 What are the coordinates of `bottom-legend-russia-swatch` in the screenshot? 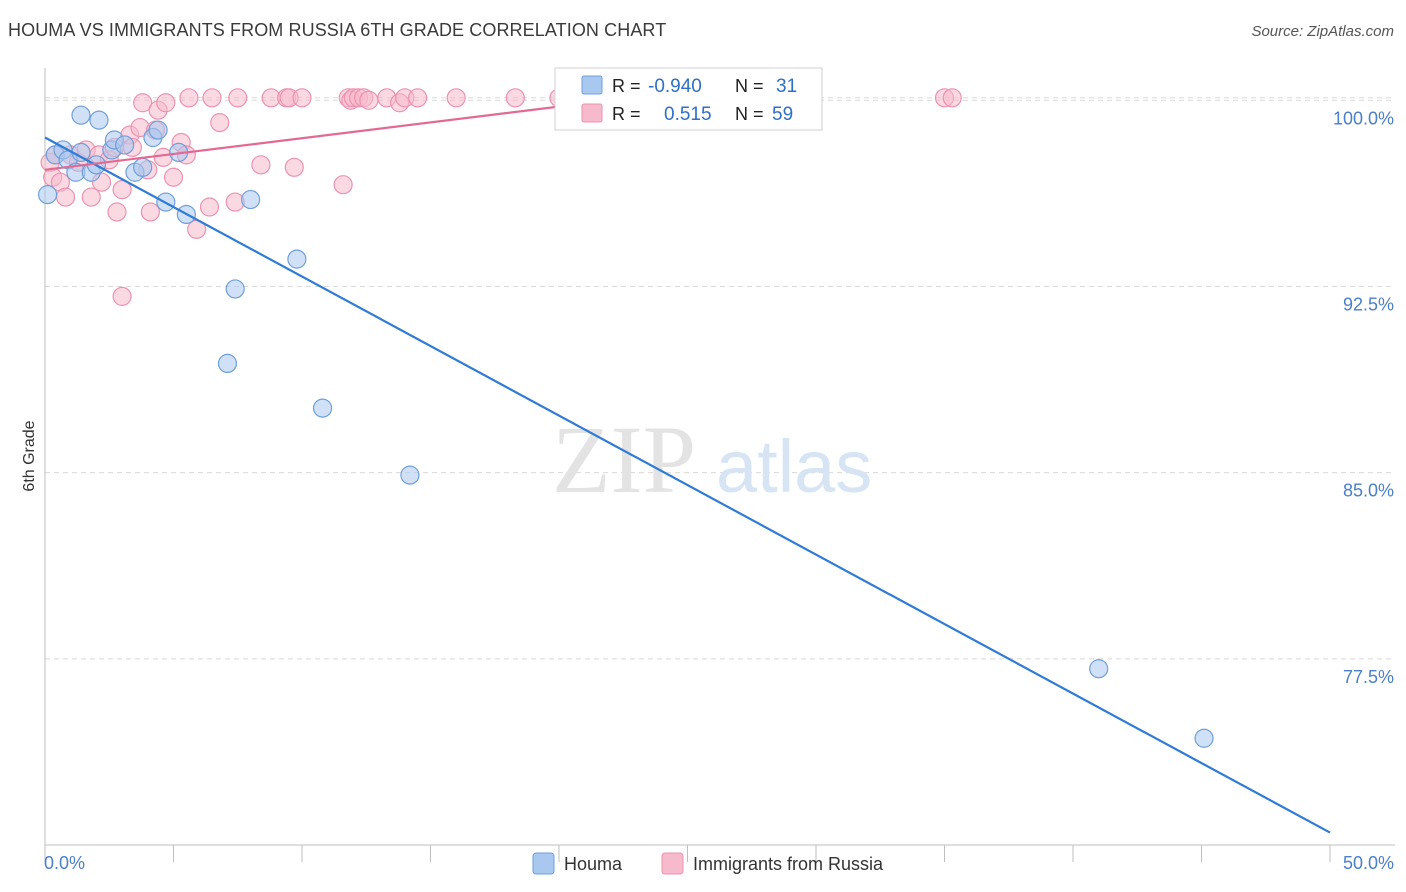 It's located at (672, 863).